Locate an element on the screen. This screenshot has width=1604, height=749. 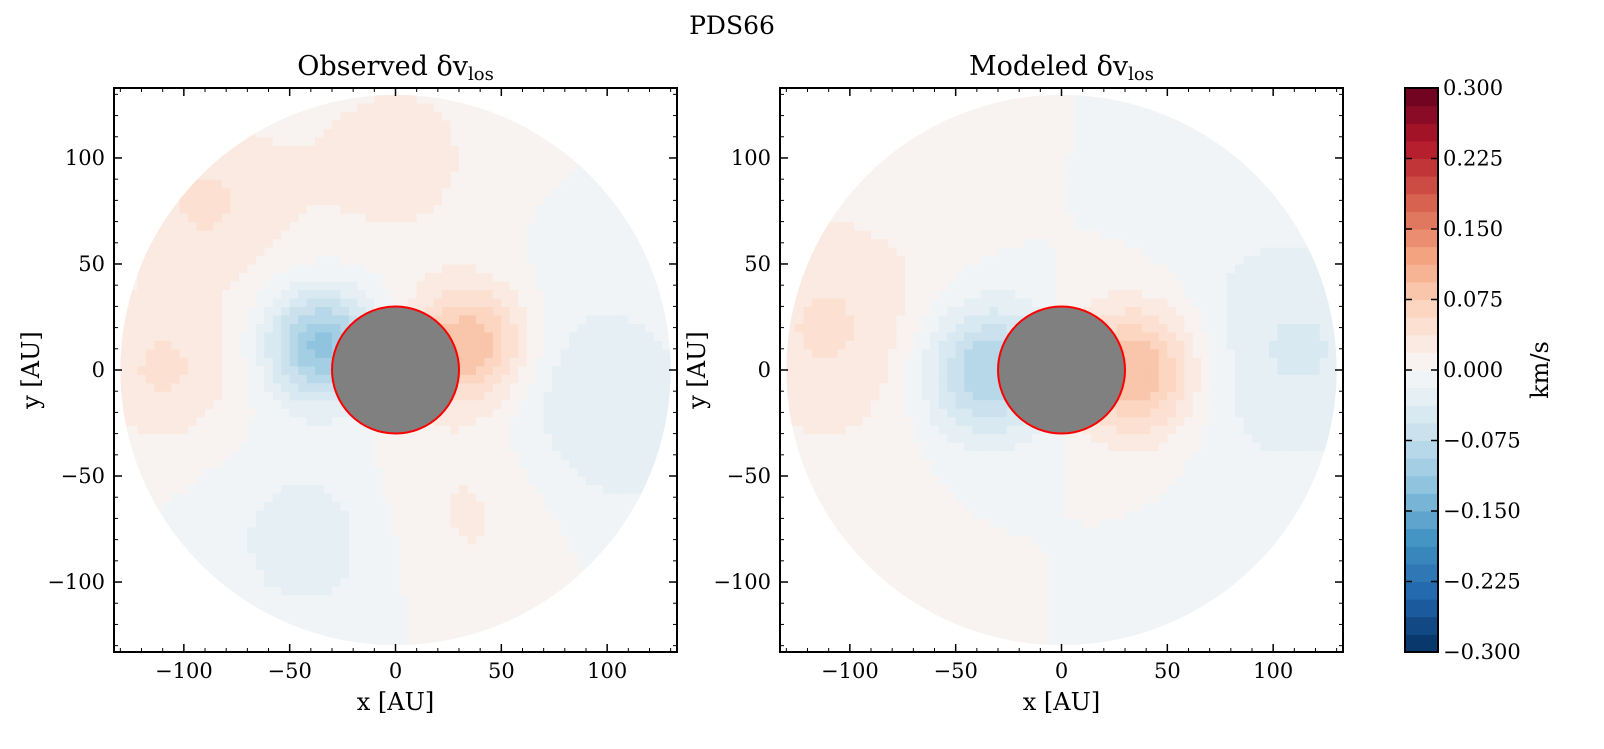
colorbar-tick-label: −0.150 is located at coordinates (1482, 511).